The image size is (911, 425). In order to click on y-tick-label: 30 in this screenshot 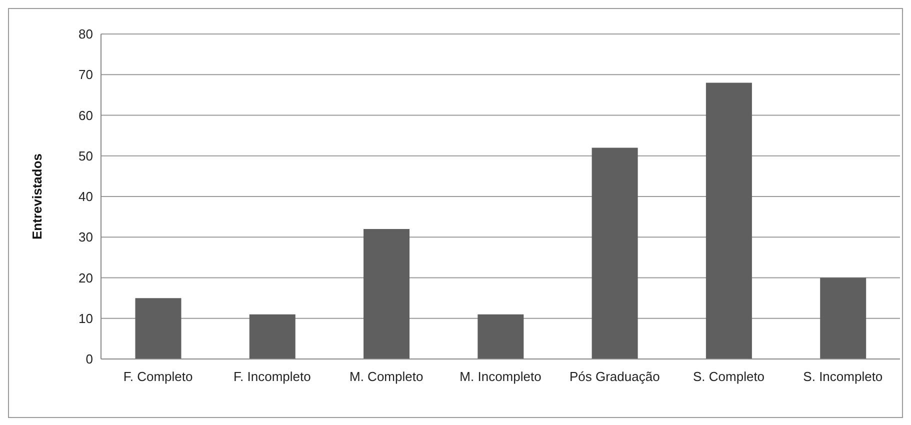, I will do `click(85, 237)`.